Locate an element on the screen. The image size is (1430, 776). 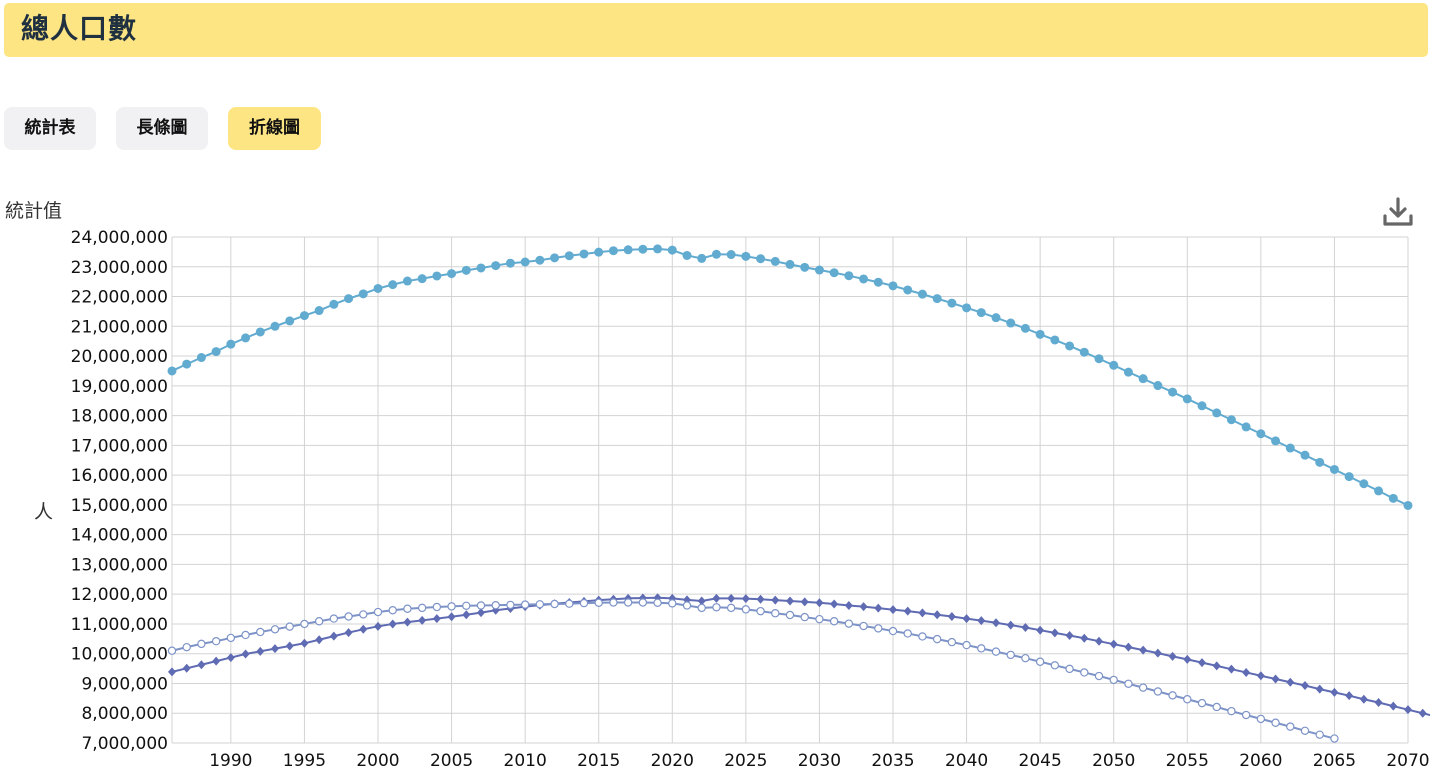
tab-line-chart: 折線圖 is located at coordinates (274, 128).